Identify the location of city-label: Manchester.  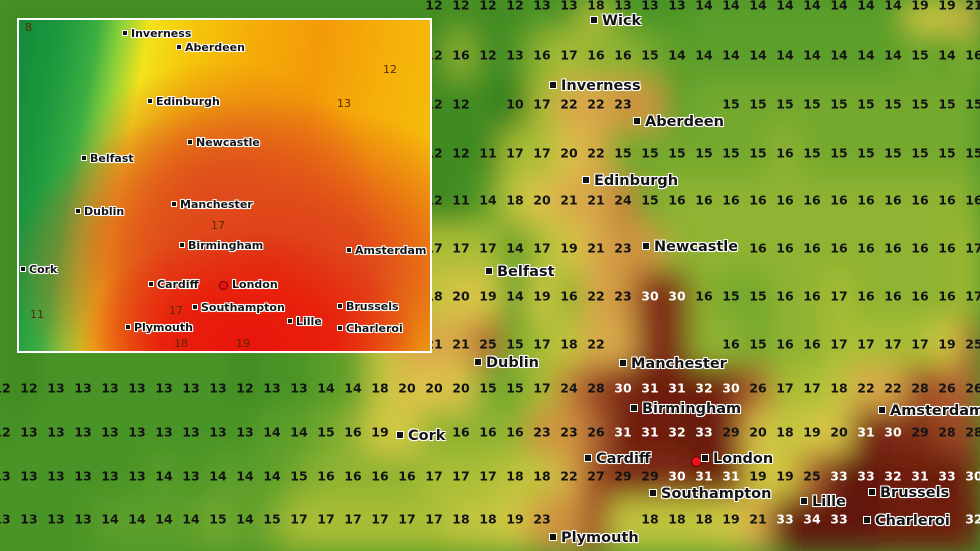
(679, 364).